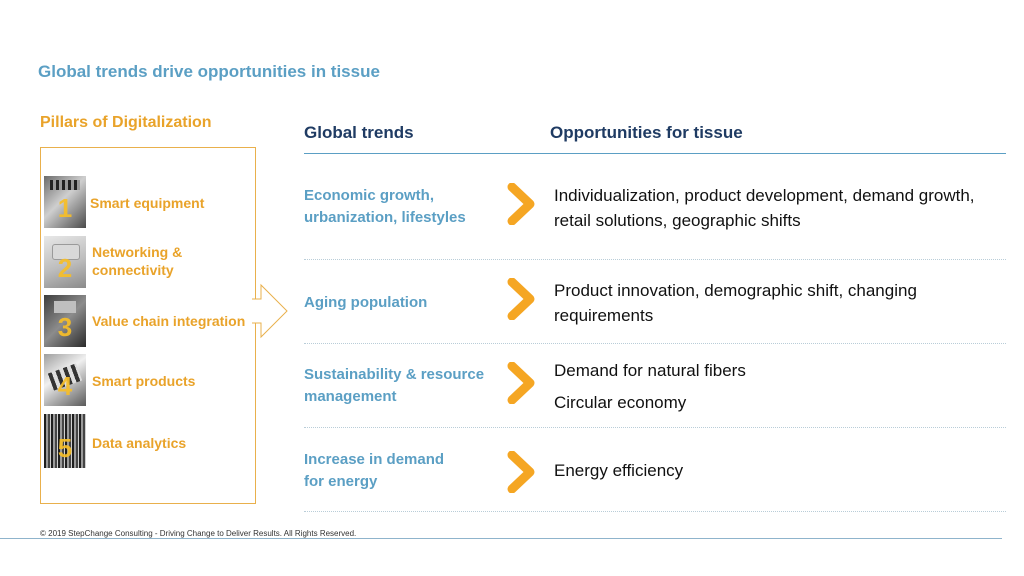 The height and width of the screenshot is (576, 1024). I want to click on pillar-label-data-analytics: Data analytics, so click(139, 443).